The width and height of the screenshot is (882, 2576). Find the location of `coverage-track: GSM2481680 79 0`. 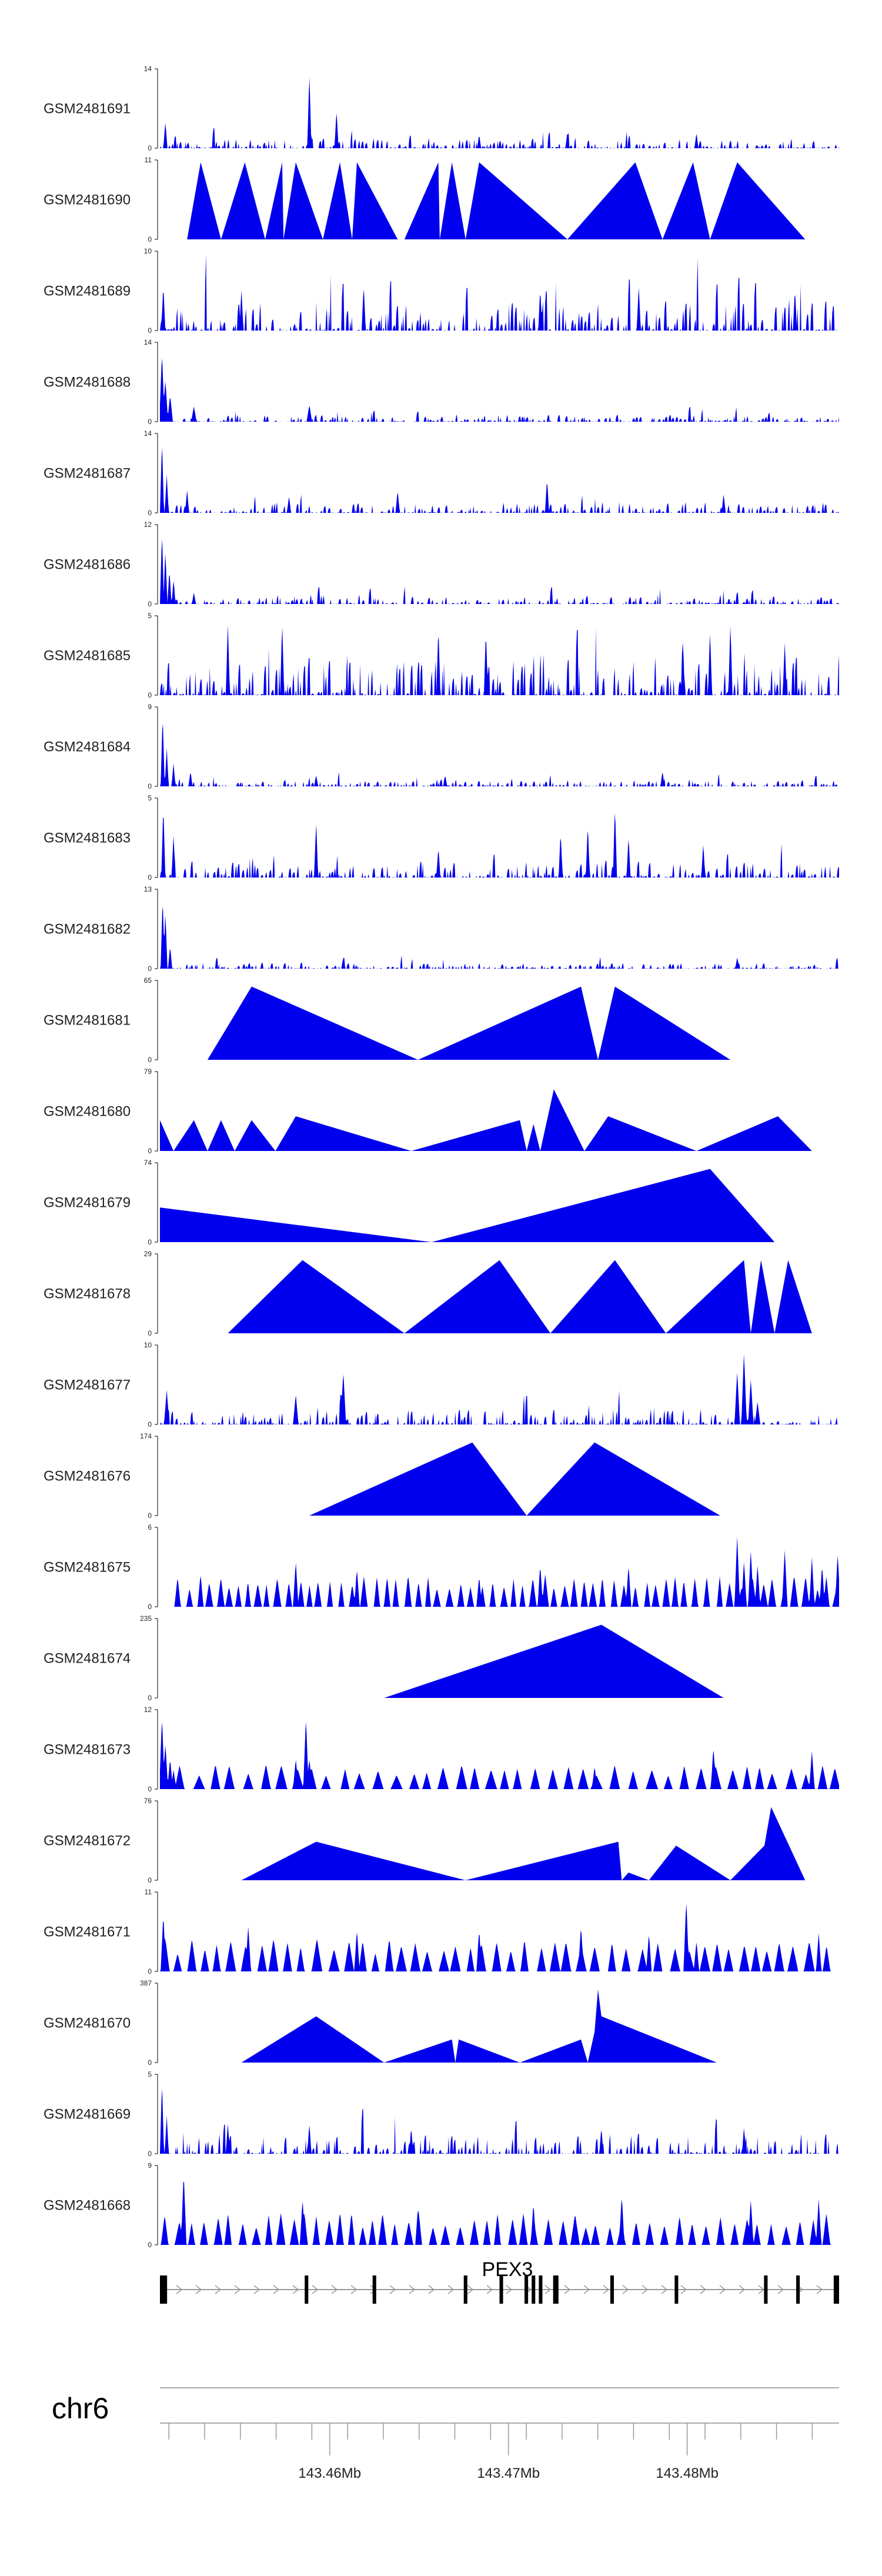

coverage-track: GSM2481680 79 0 is located at coordinates (428, 1111).